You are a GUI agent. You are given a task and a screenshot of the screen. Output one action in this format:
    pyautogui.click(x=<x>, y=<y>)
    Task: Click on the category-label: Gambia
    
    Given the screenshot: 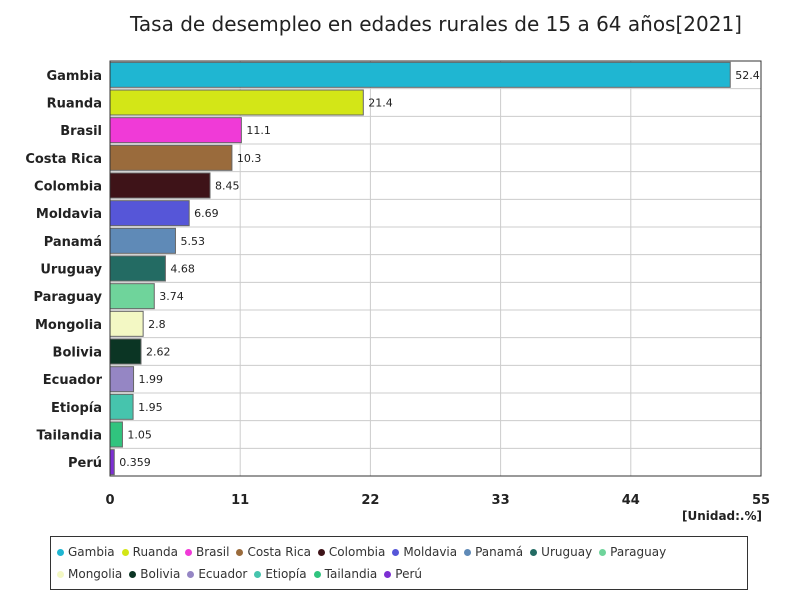 What is the action you would take?
    pyautogui.click(x=74, y=76)
    